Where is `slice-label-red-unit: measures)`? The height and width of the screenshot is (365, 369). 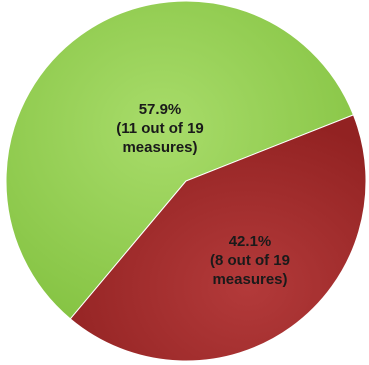
slice-label-red-unit: measures) is located at coordinates (249, 279).